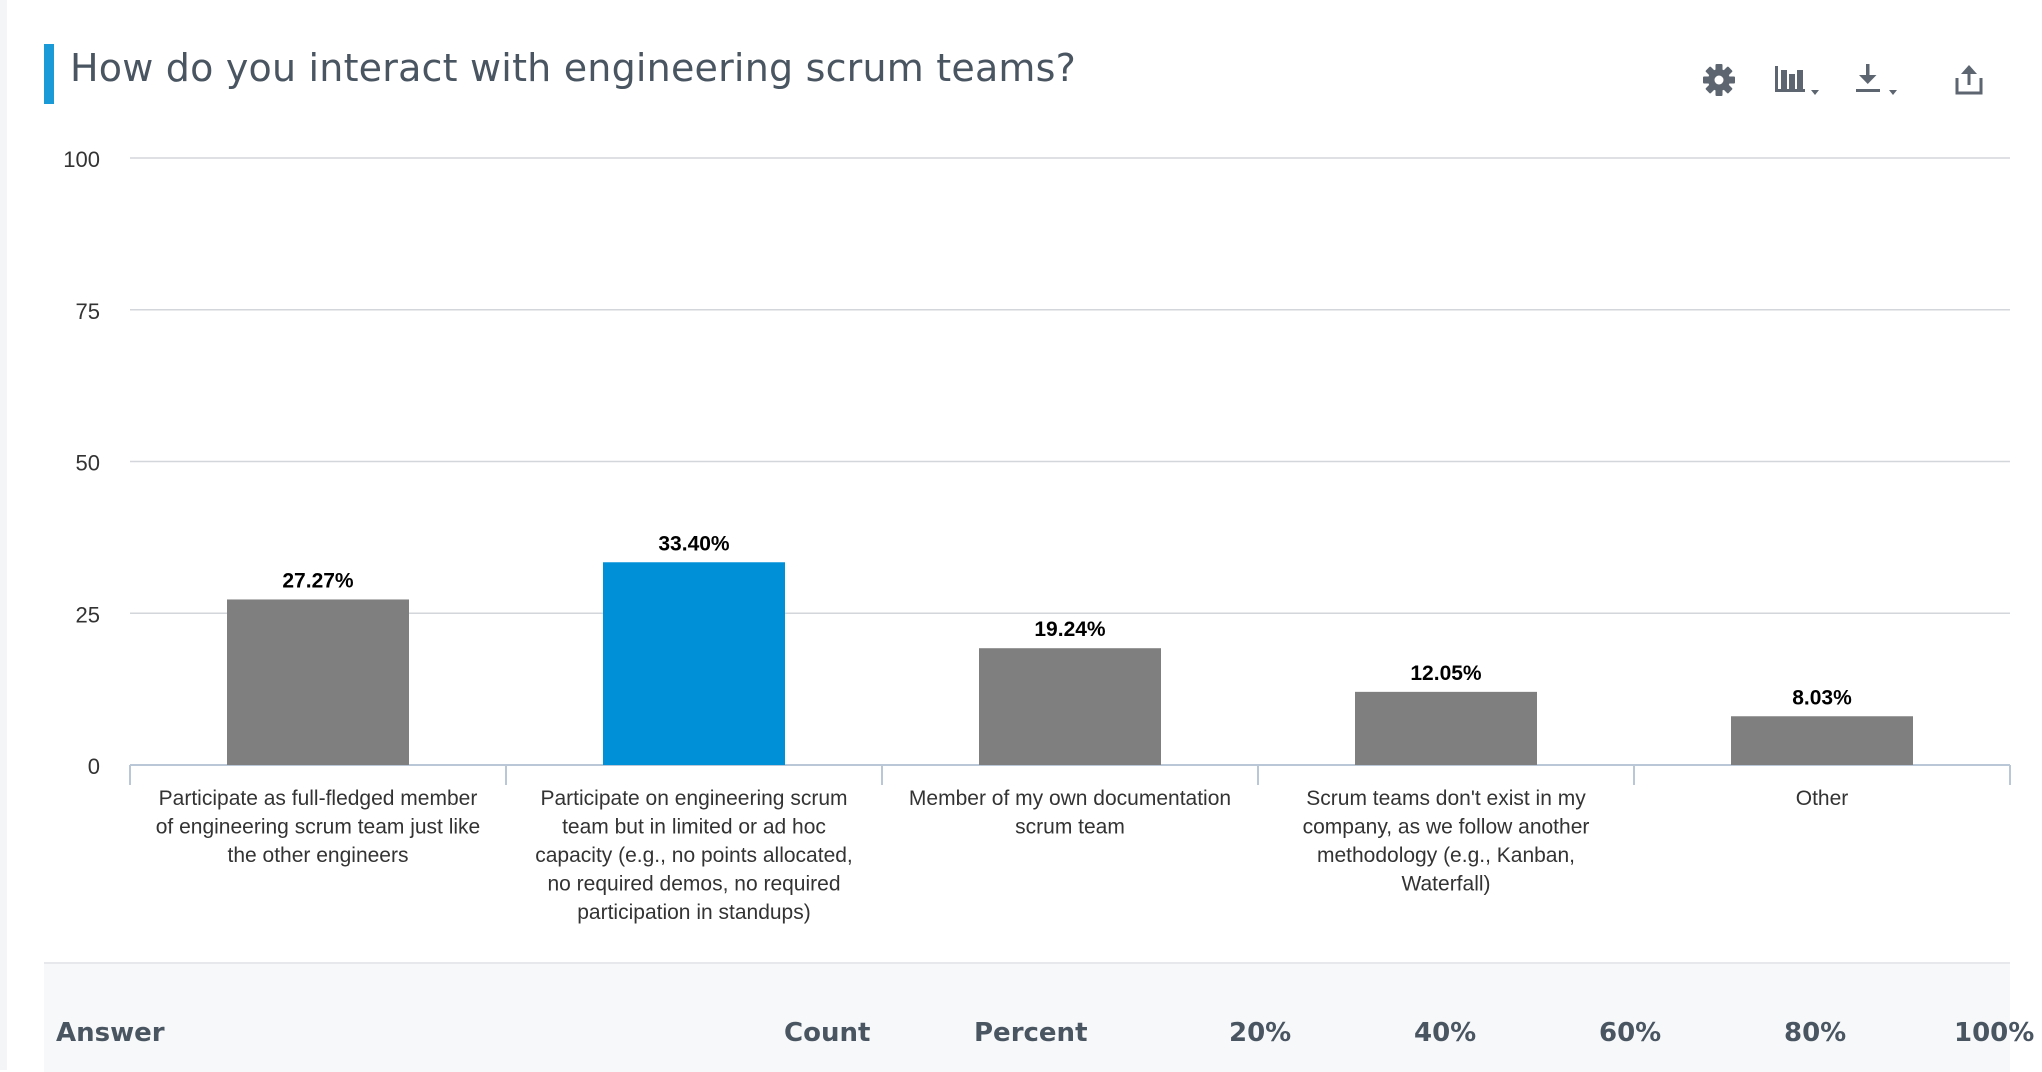 This screenshot has width=2042, height=1072. Describe the element at coordinates (1799, 80) in the screenshot. I see `bar-chart-dropdown-icon` at that location.